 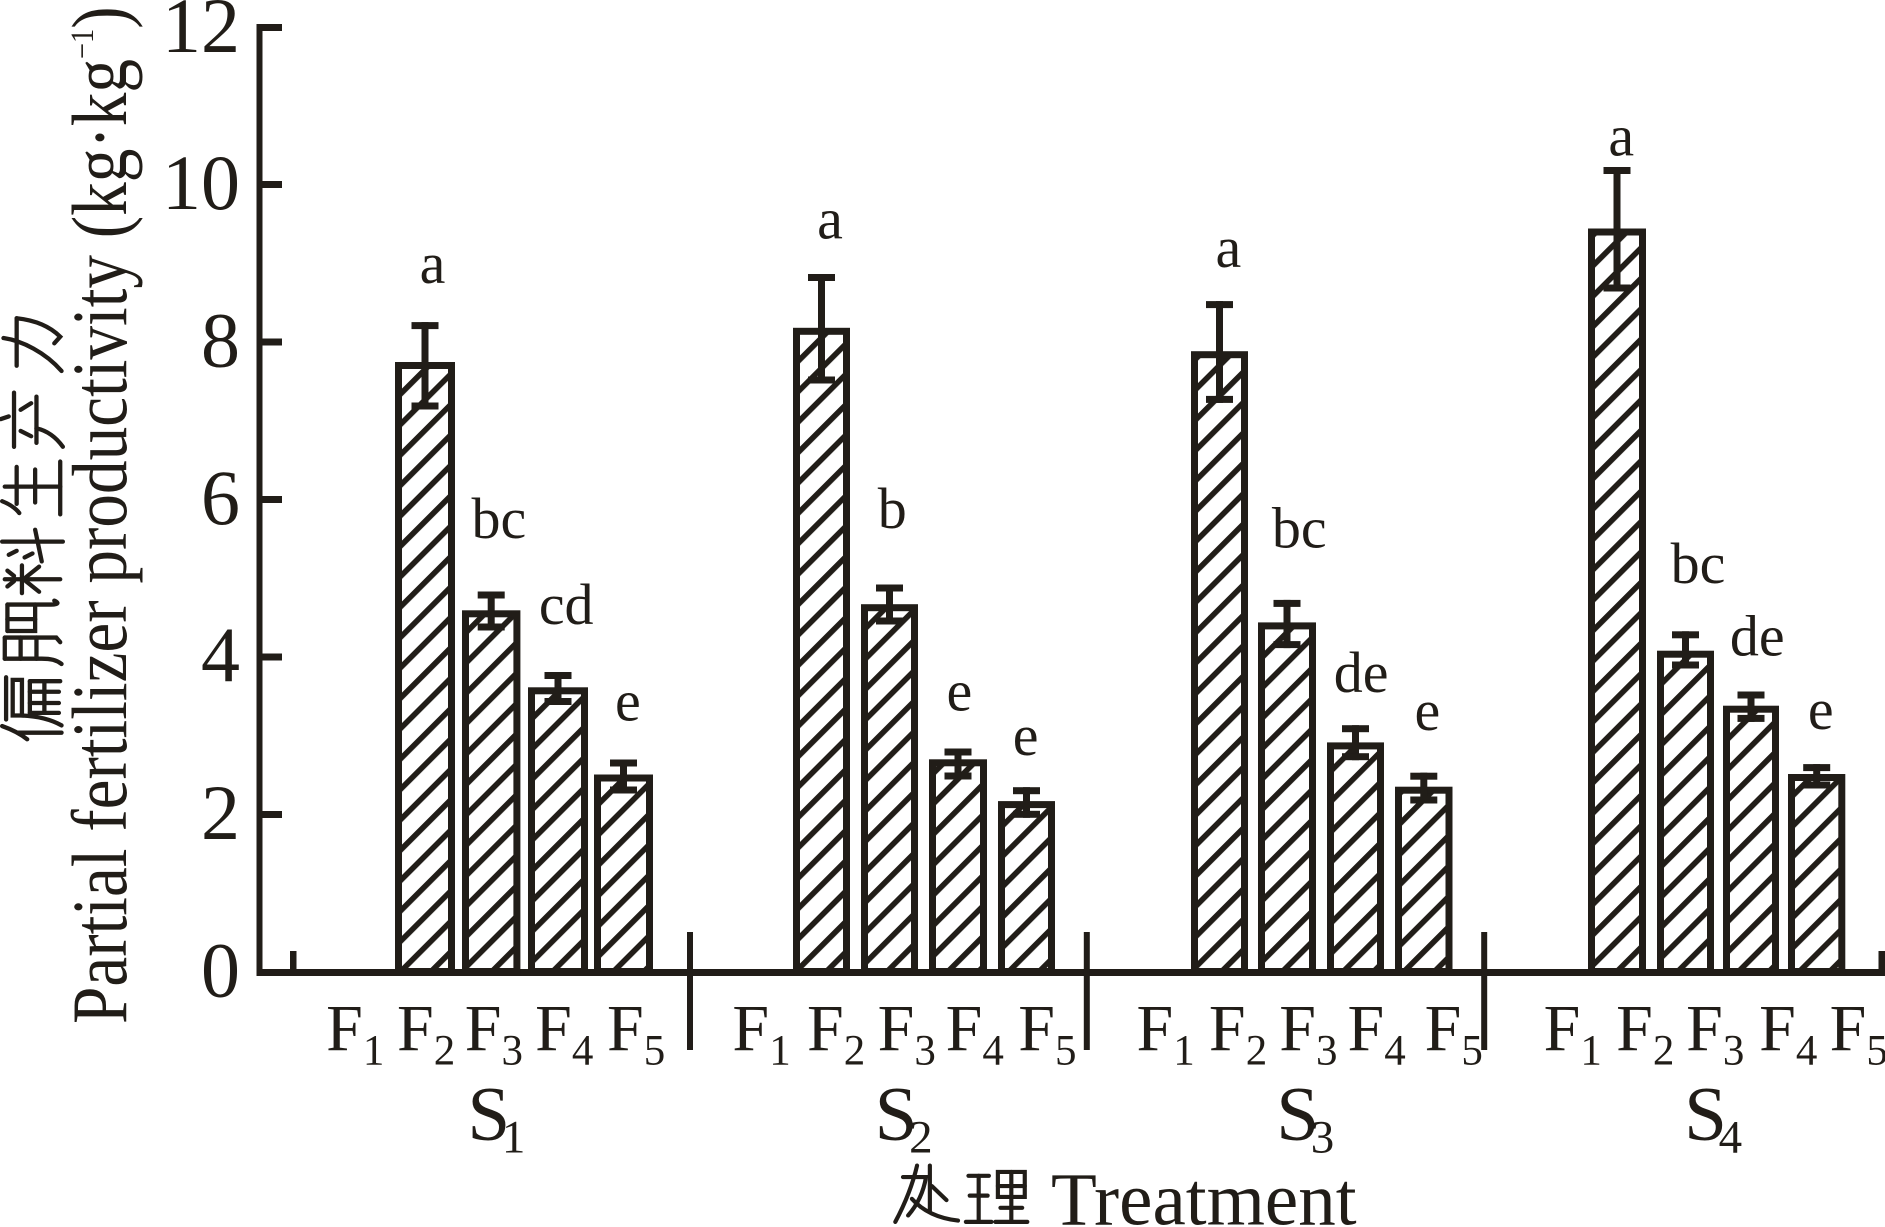 What do you see at coordinates (220, 970) in the screenshot?
I see `svg-text: 0` at bounding box center [220, 970].